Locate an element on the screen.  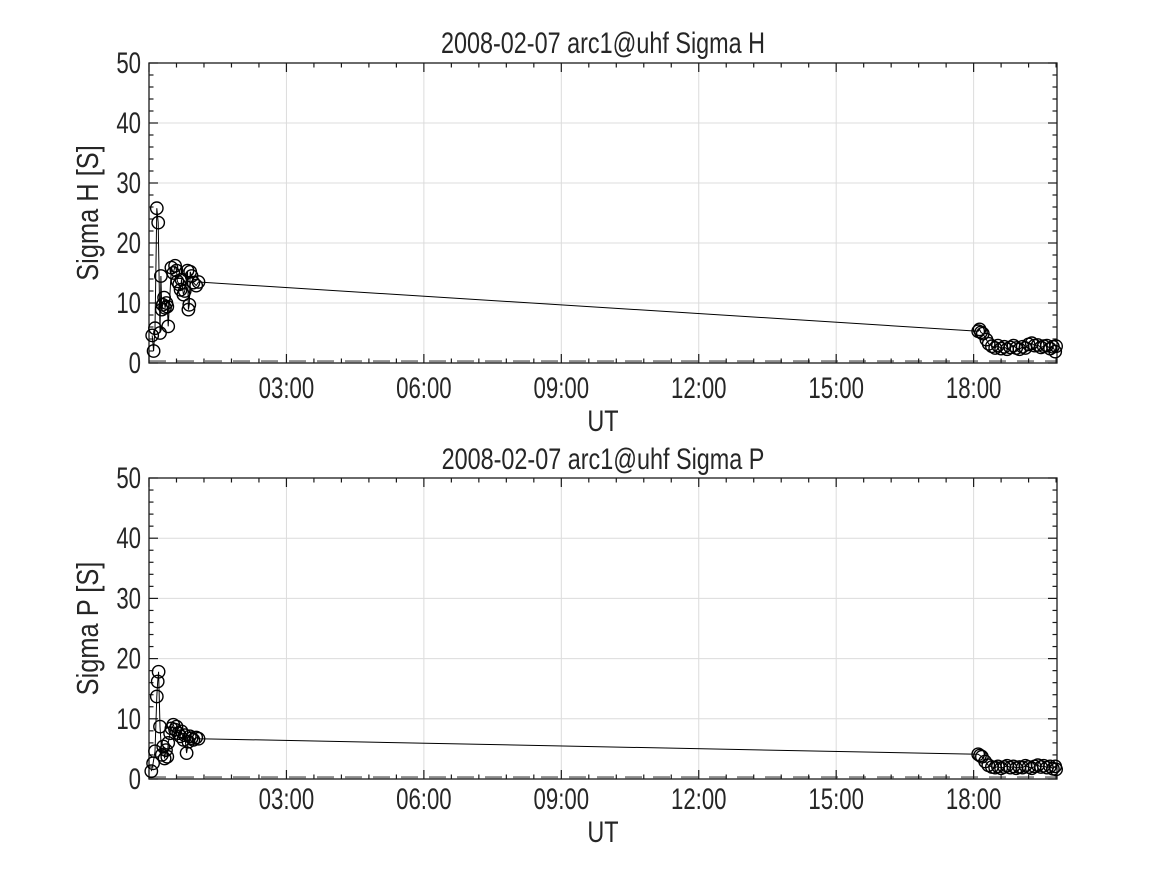
chart-title: 2008-02-07 arc1@uhf Sigma P is located at coordinates (603, 458).